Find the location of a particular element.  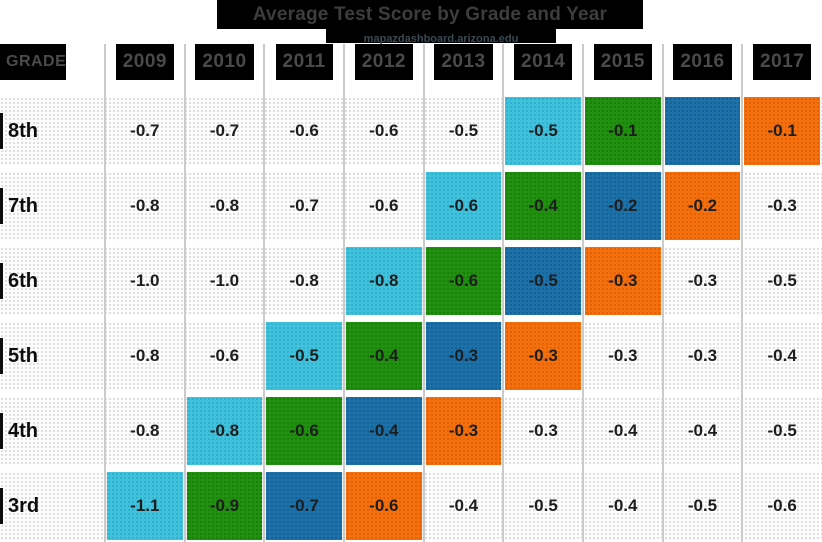

grade-row-label: 8th is located at coordinates (19, 131).